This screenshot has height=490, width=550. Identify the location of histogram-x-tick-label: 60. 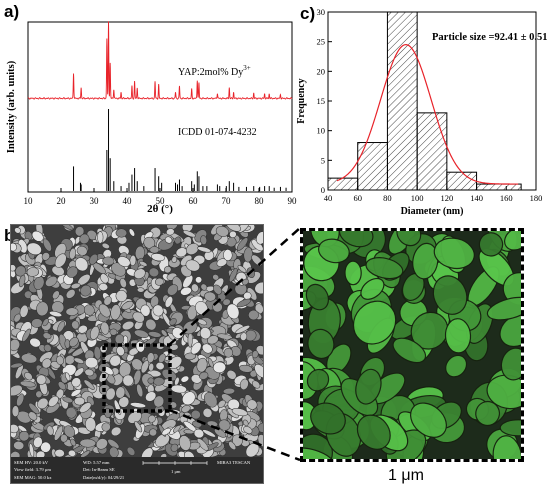
(357, 198).